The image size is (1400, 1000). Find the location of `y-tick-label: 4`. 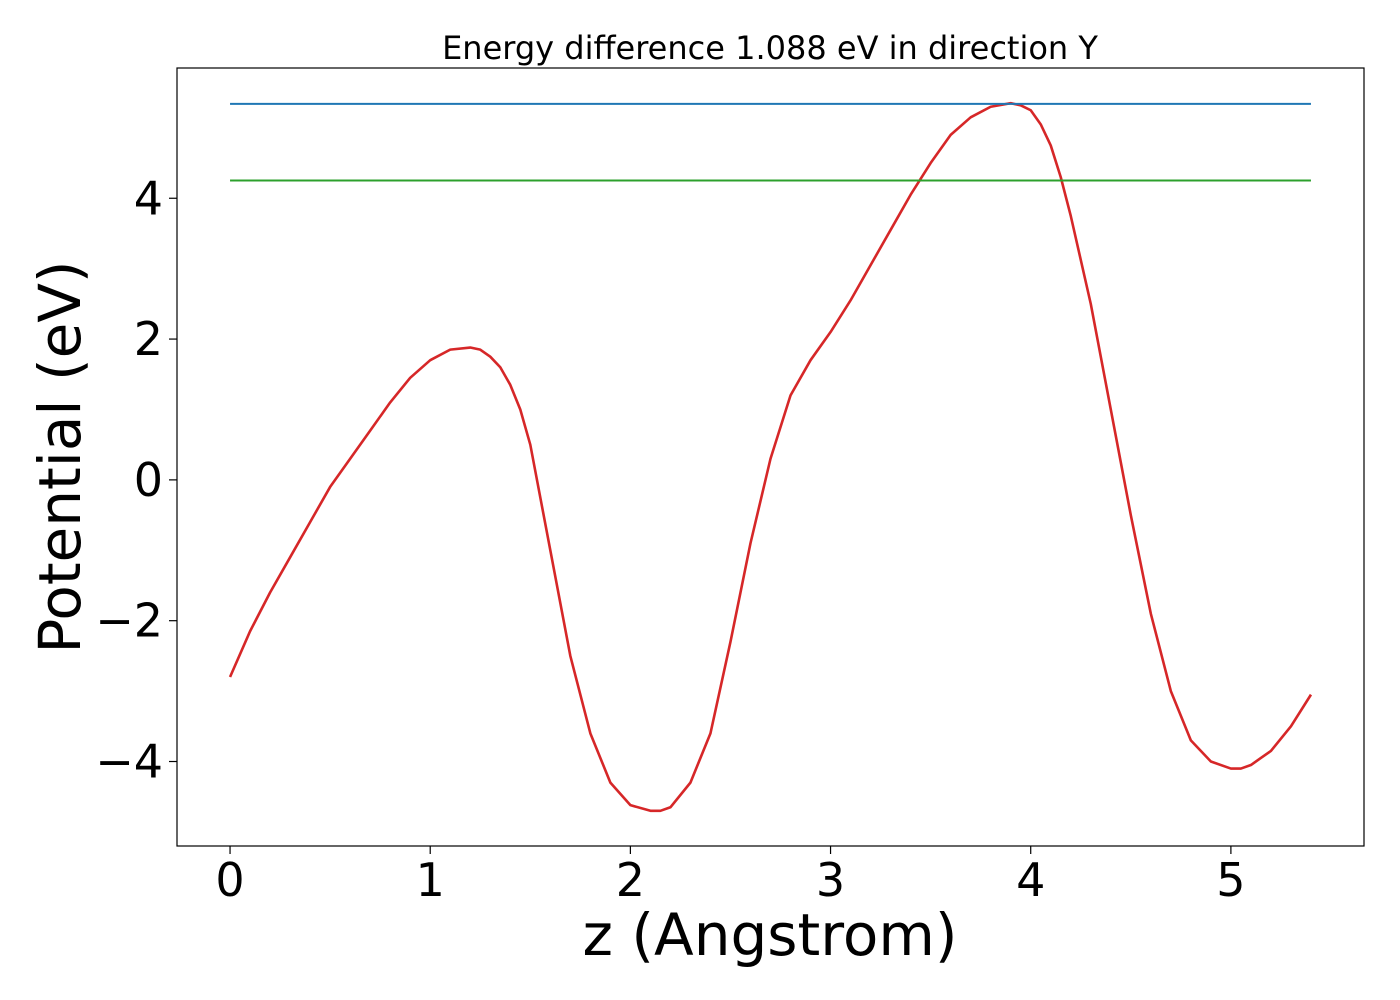

y-tick-label: 4 is located at coordinates (148, 198).